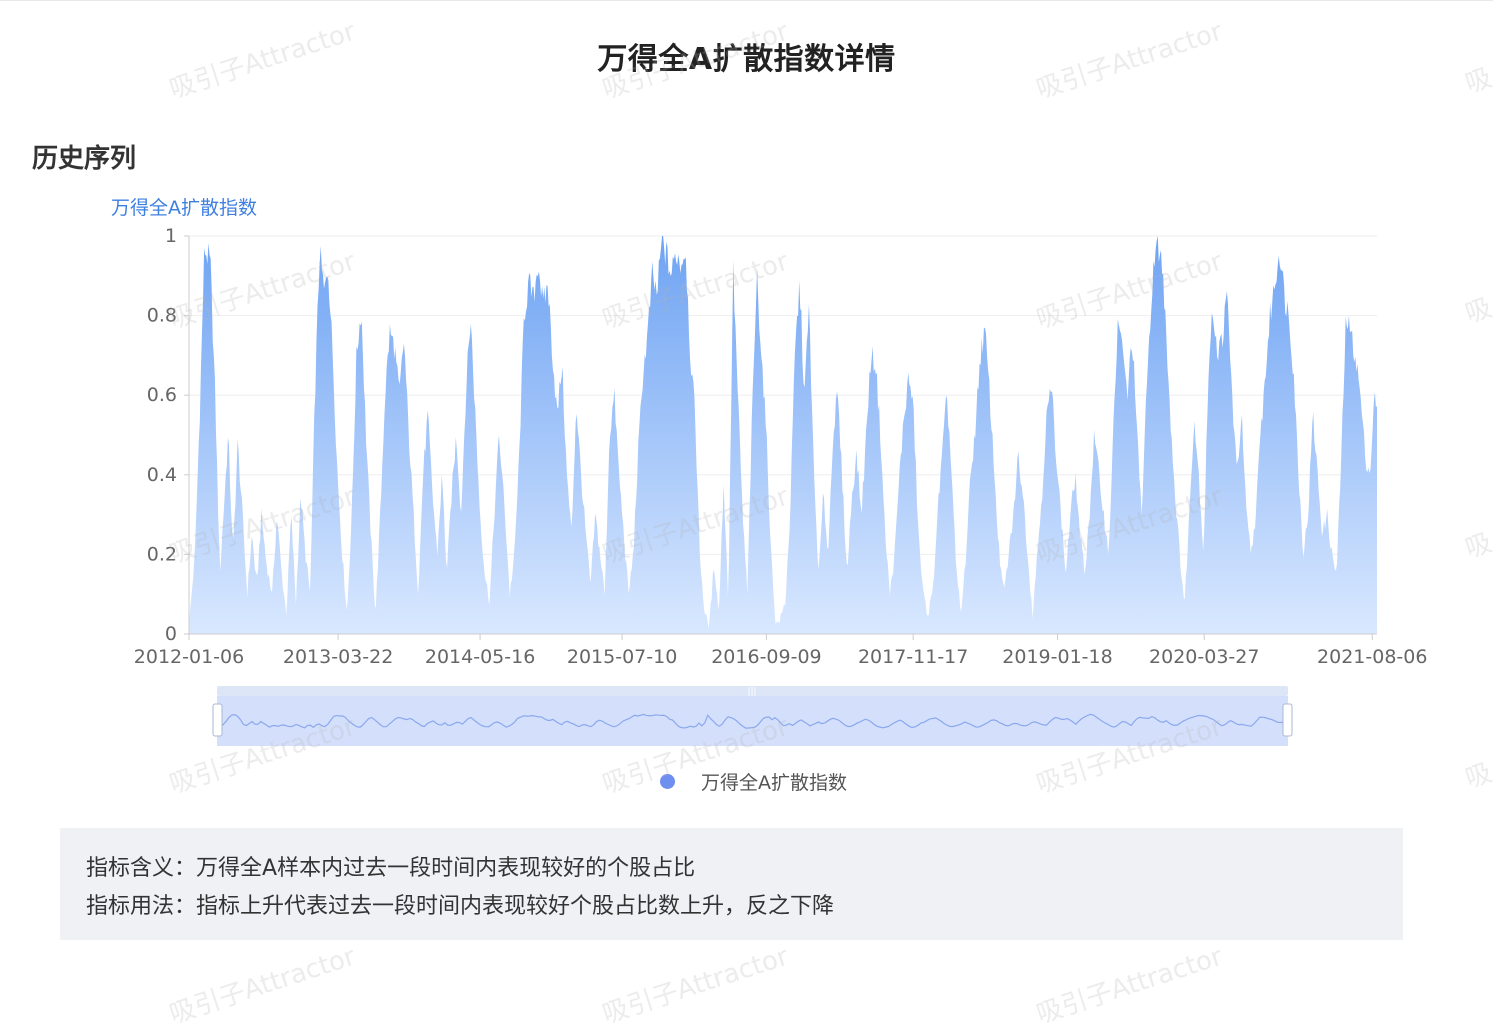  I want to click on slider-grip-icon: |||, so click(751, 692).